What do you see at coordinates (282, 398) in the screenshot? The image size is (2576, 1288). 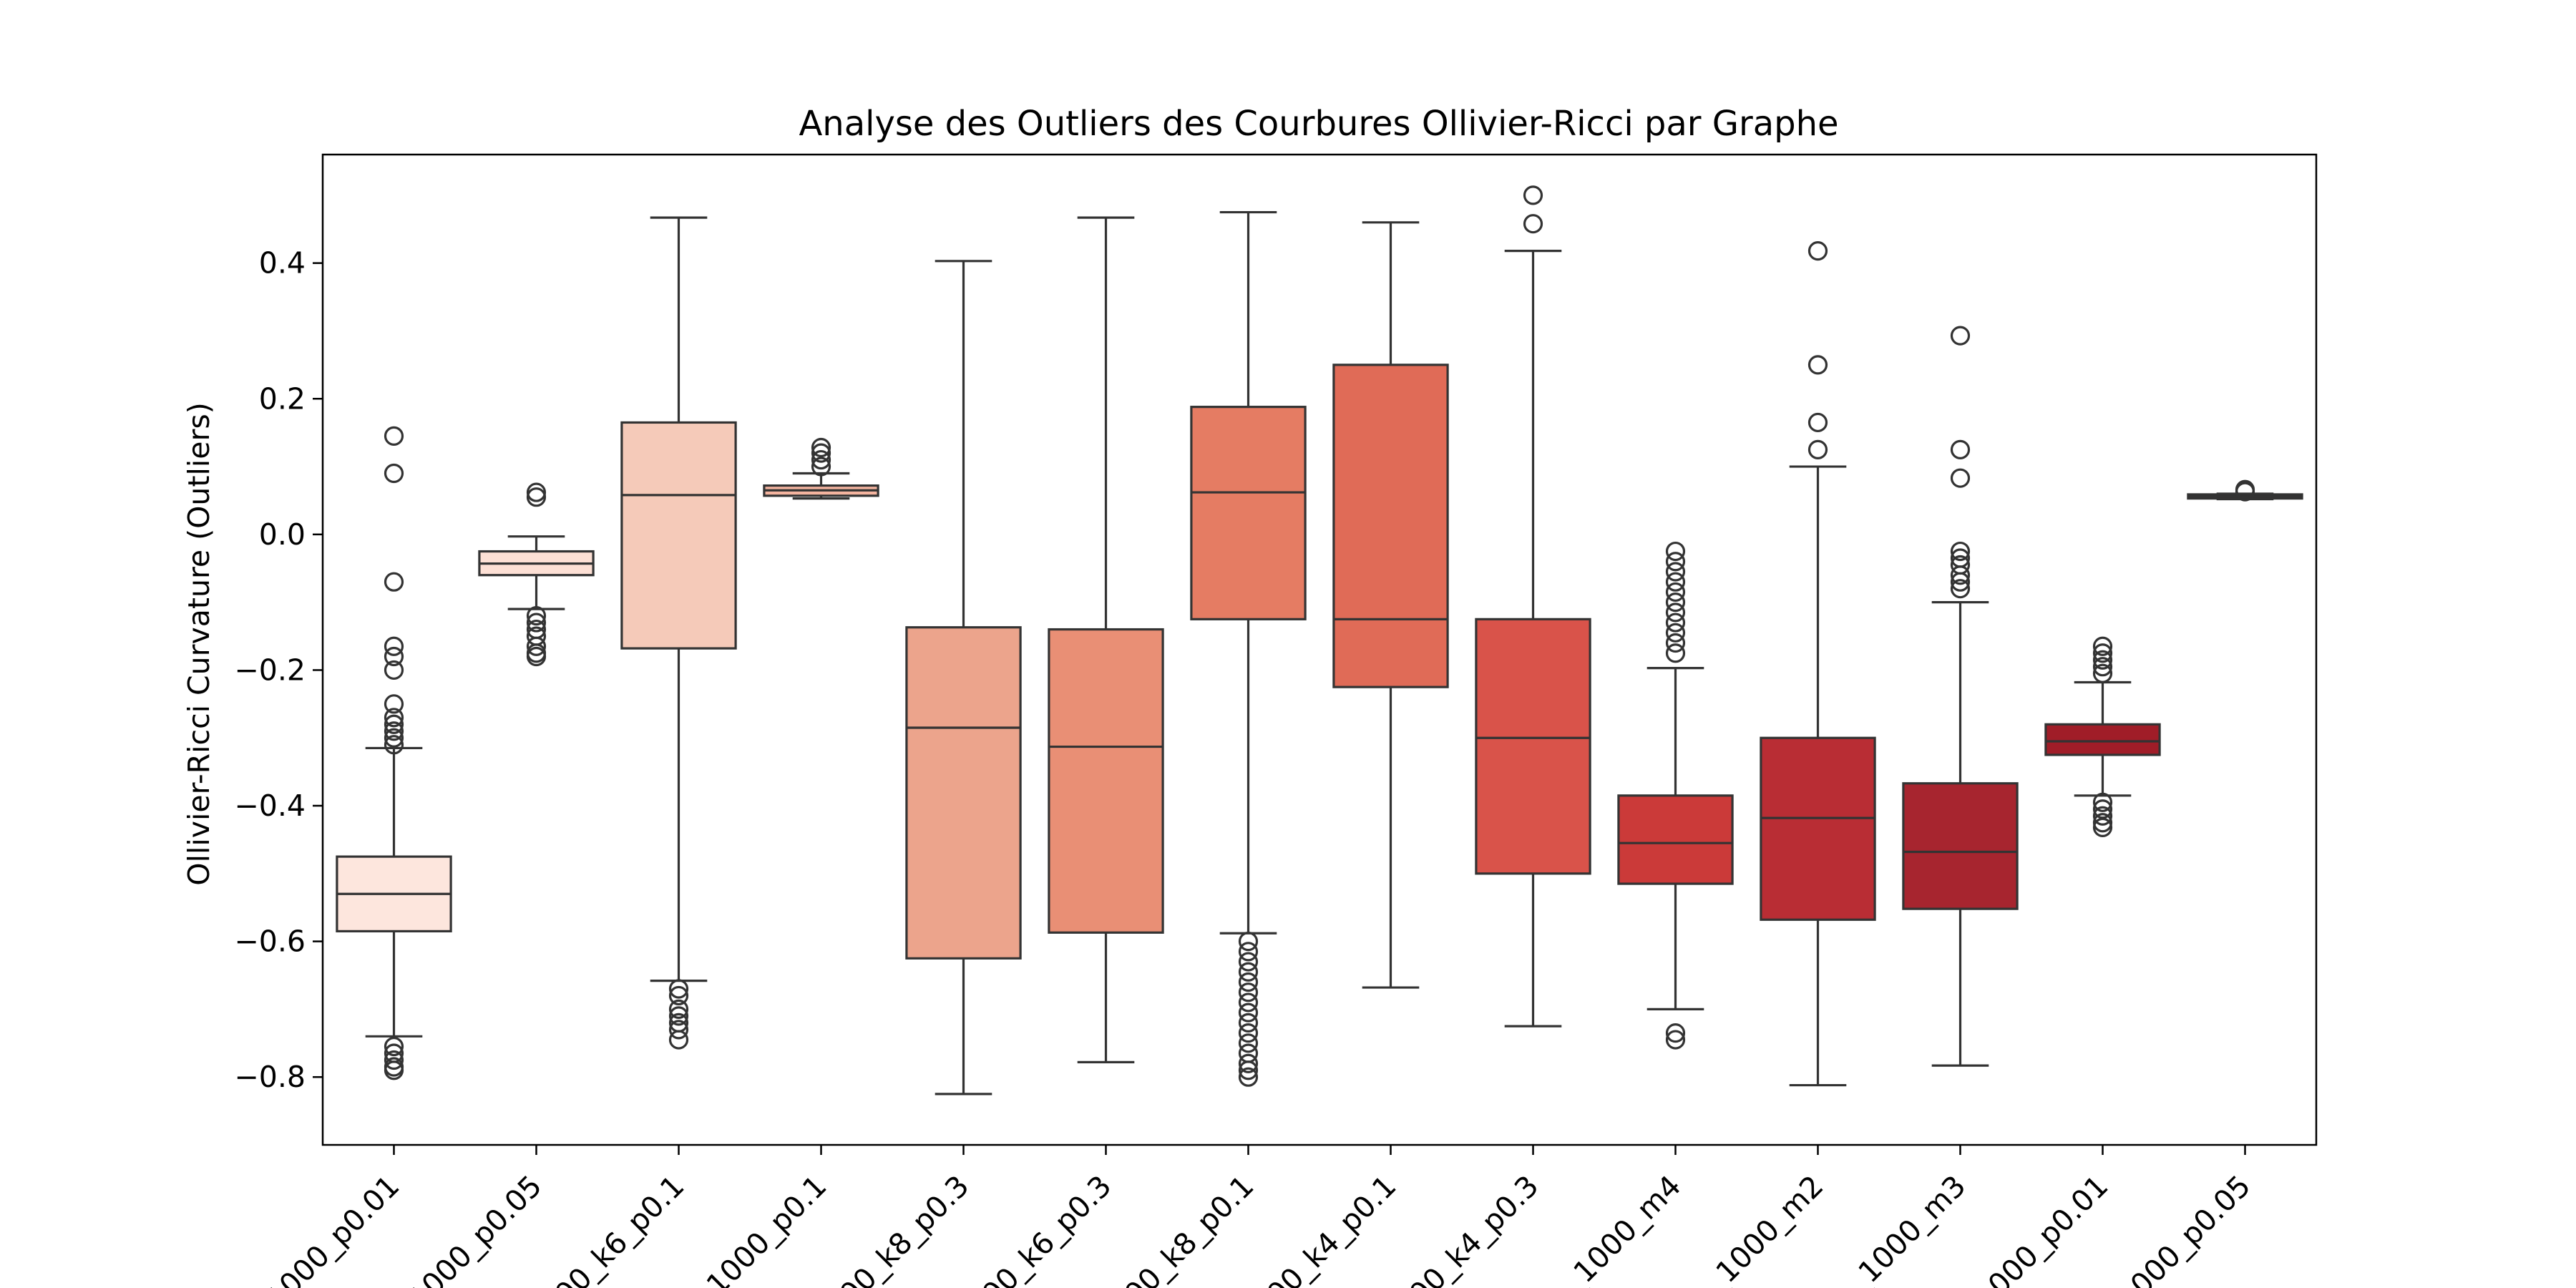 I see `y-tick-label: 0.2` at bounding box center [282, 398].